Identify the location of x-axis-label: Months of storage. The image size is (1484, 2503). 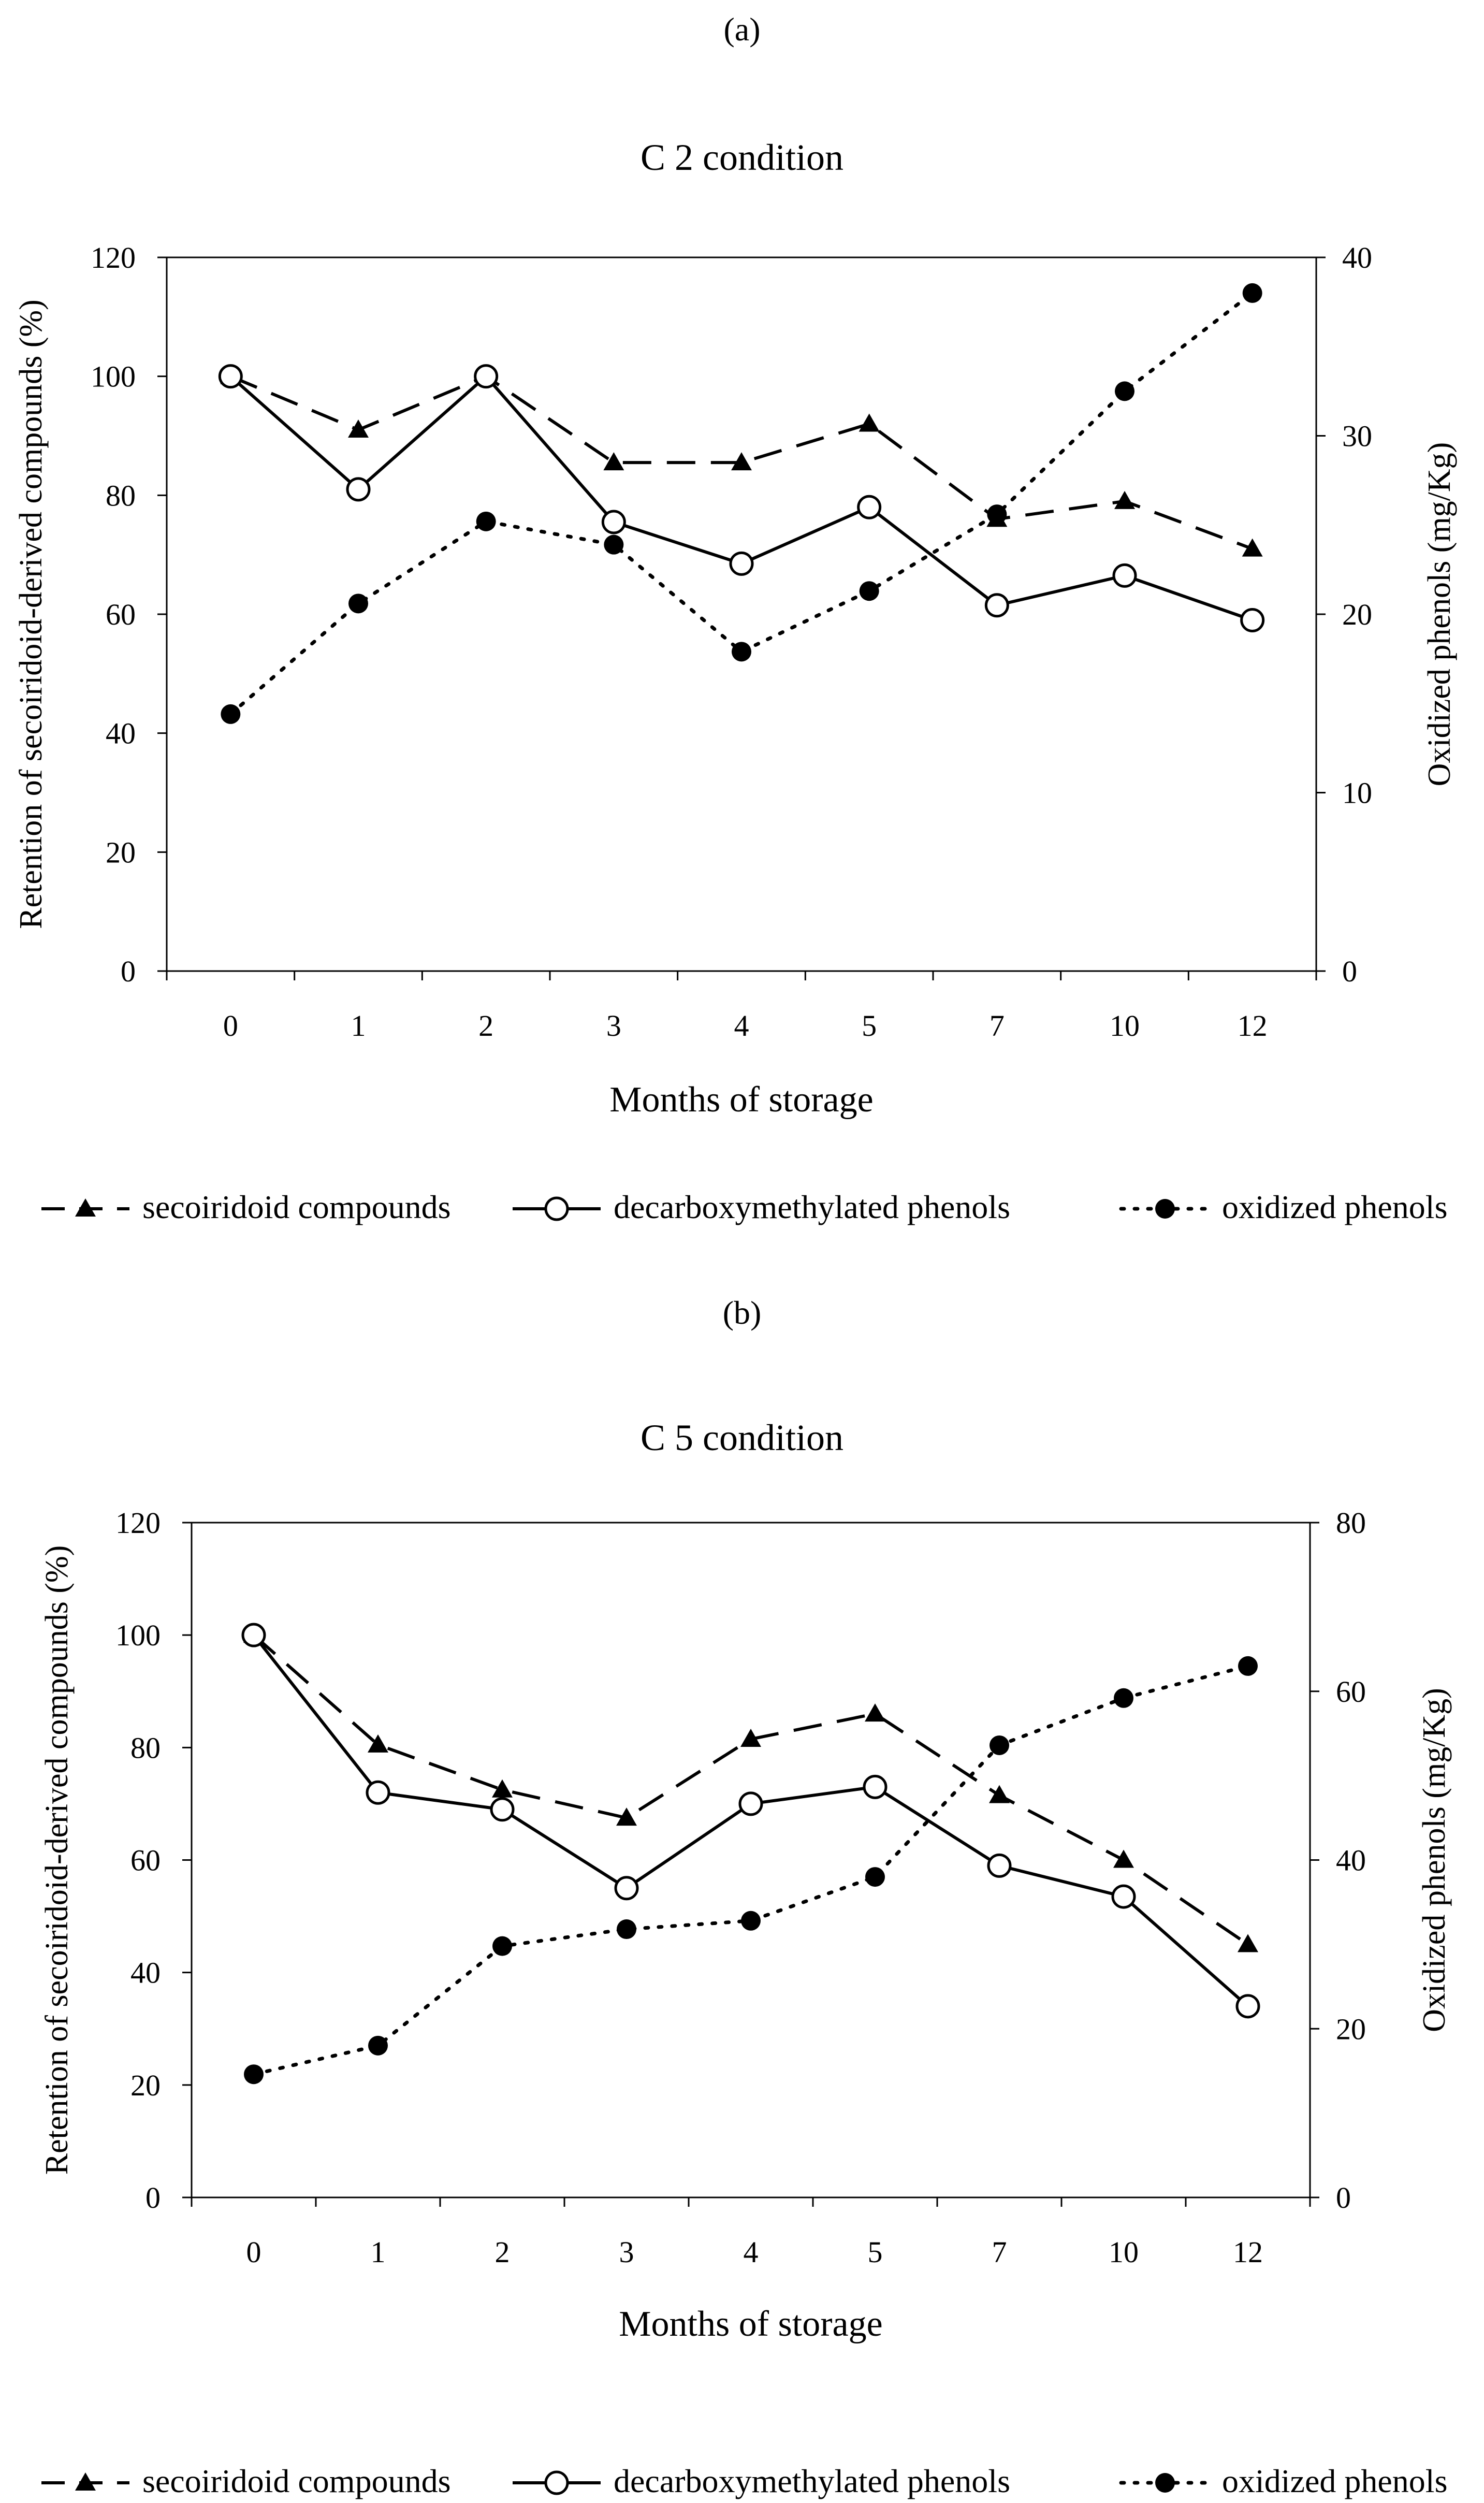
(750, 2324).